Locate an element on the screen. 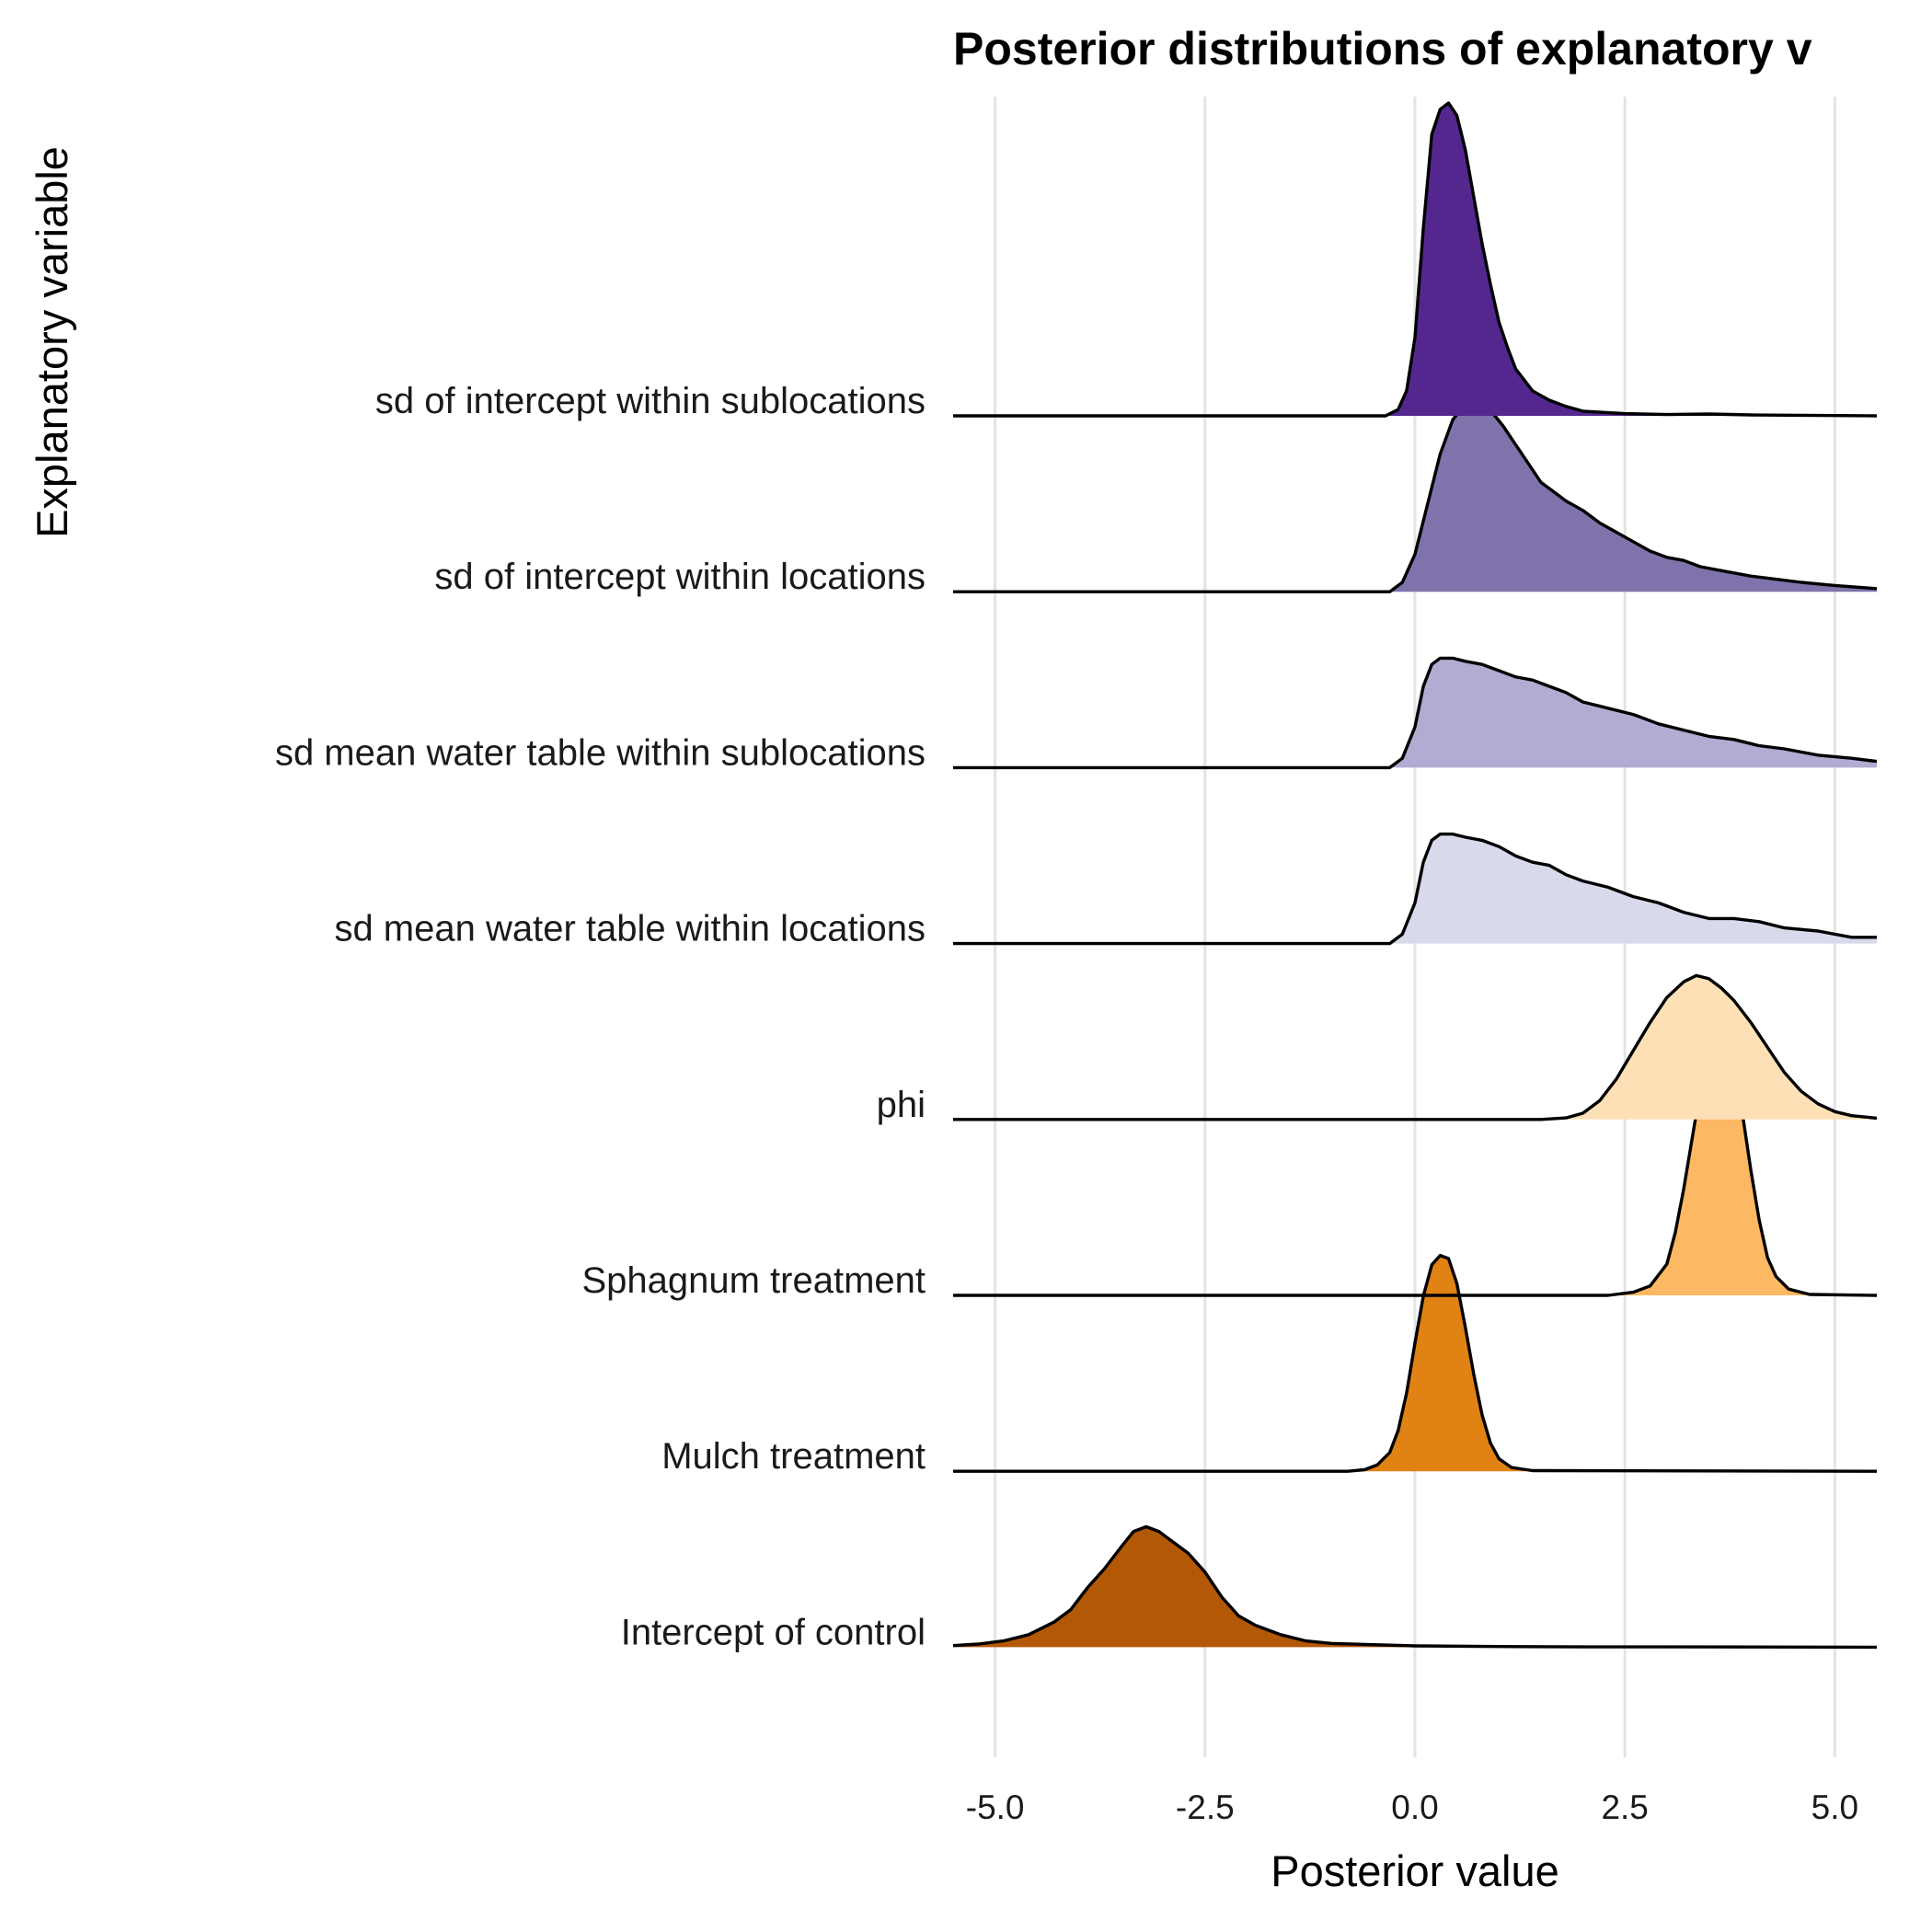 This screenshot has height=1932, width=1932. category-label: phi is located at coordinates (901, 1105).